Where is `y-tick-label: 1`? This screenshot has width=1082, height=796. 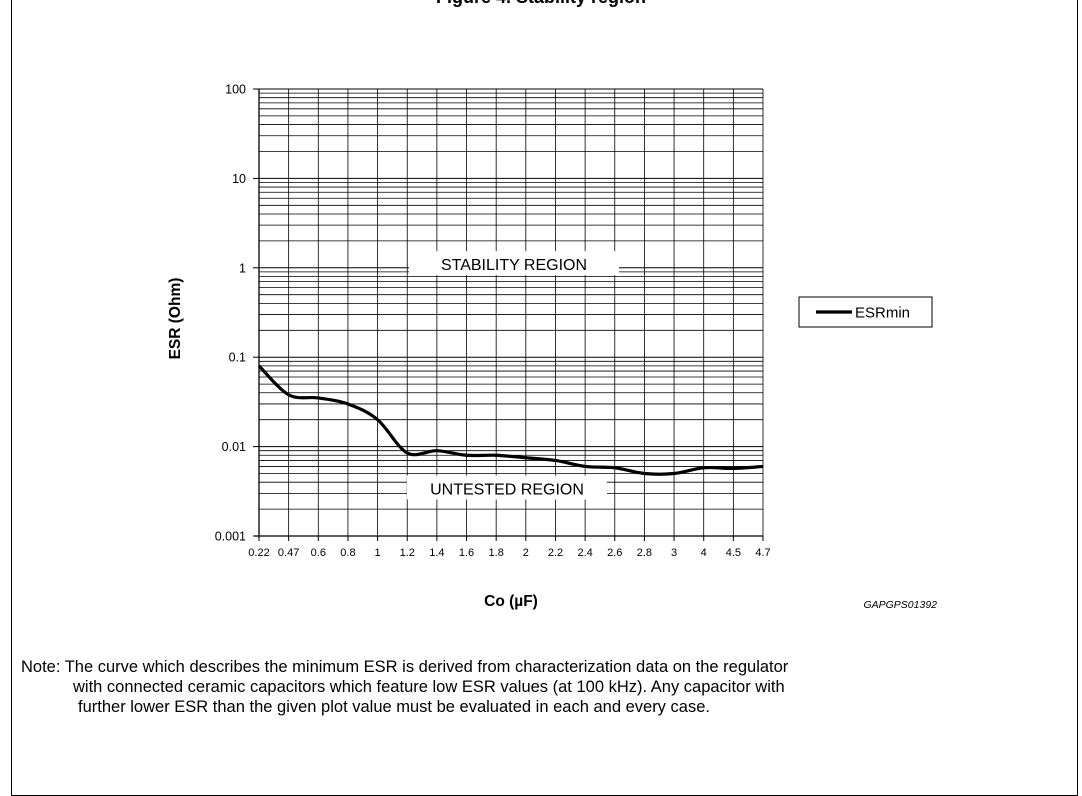 y-tick-label: 1 is located at coordinates (242, 268).